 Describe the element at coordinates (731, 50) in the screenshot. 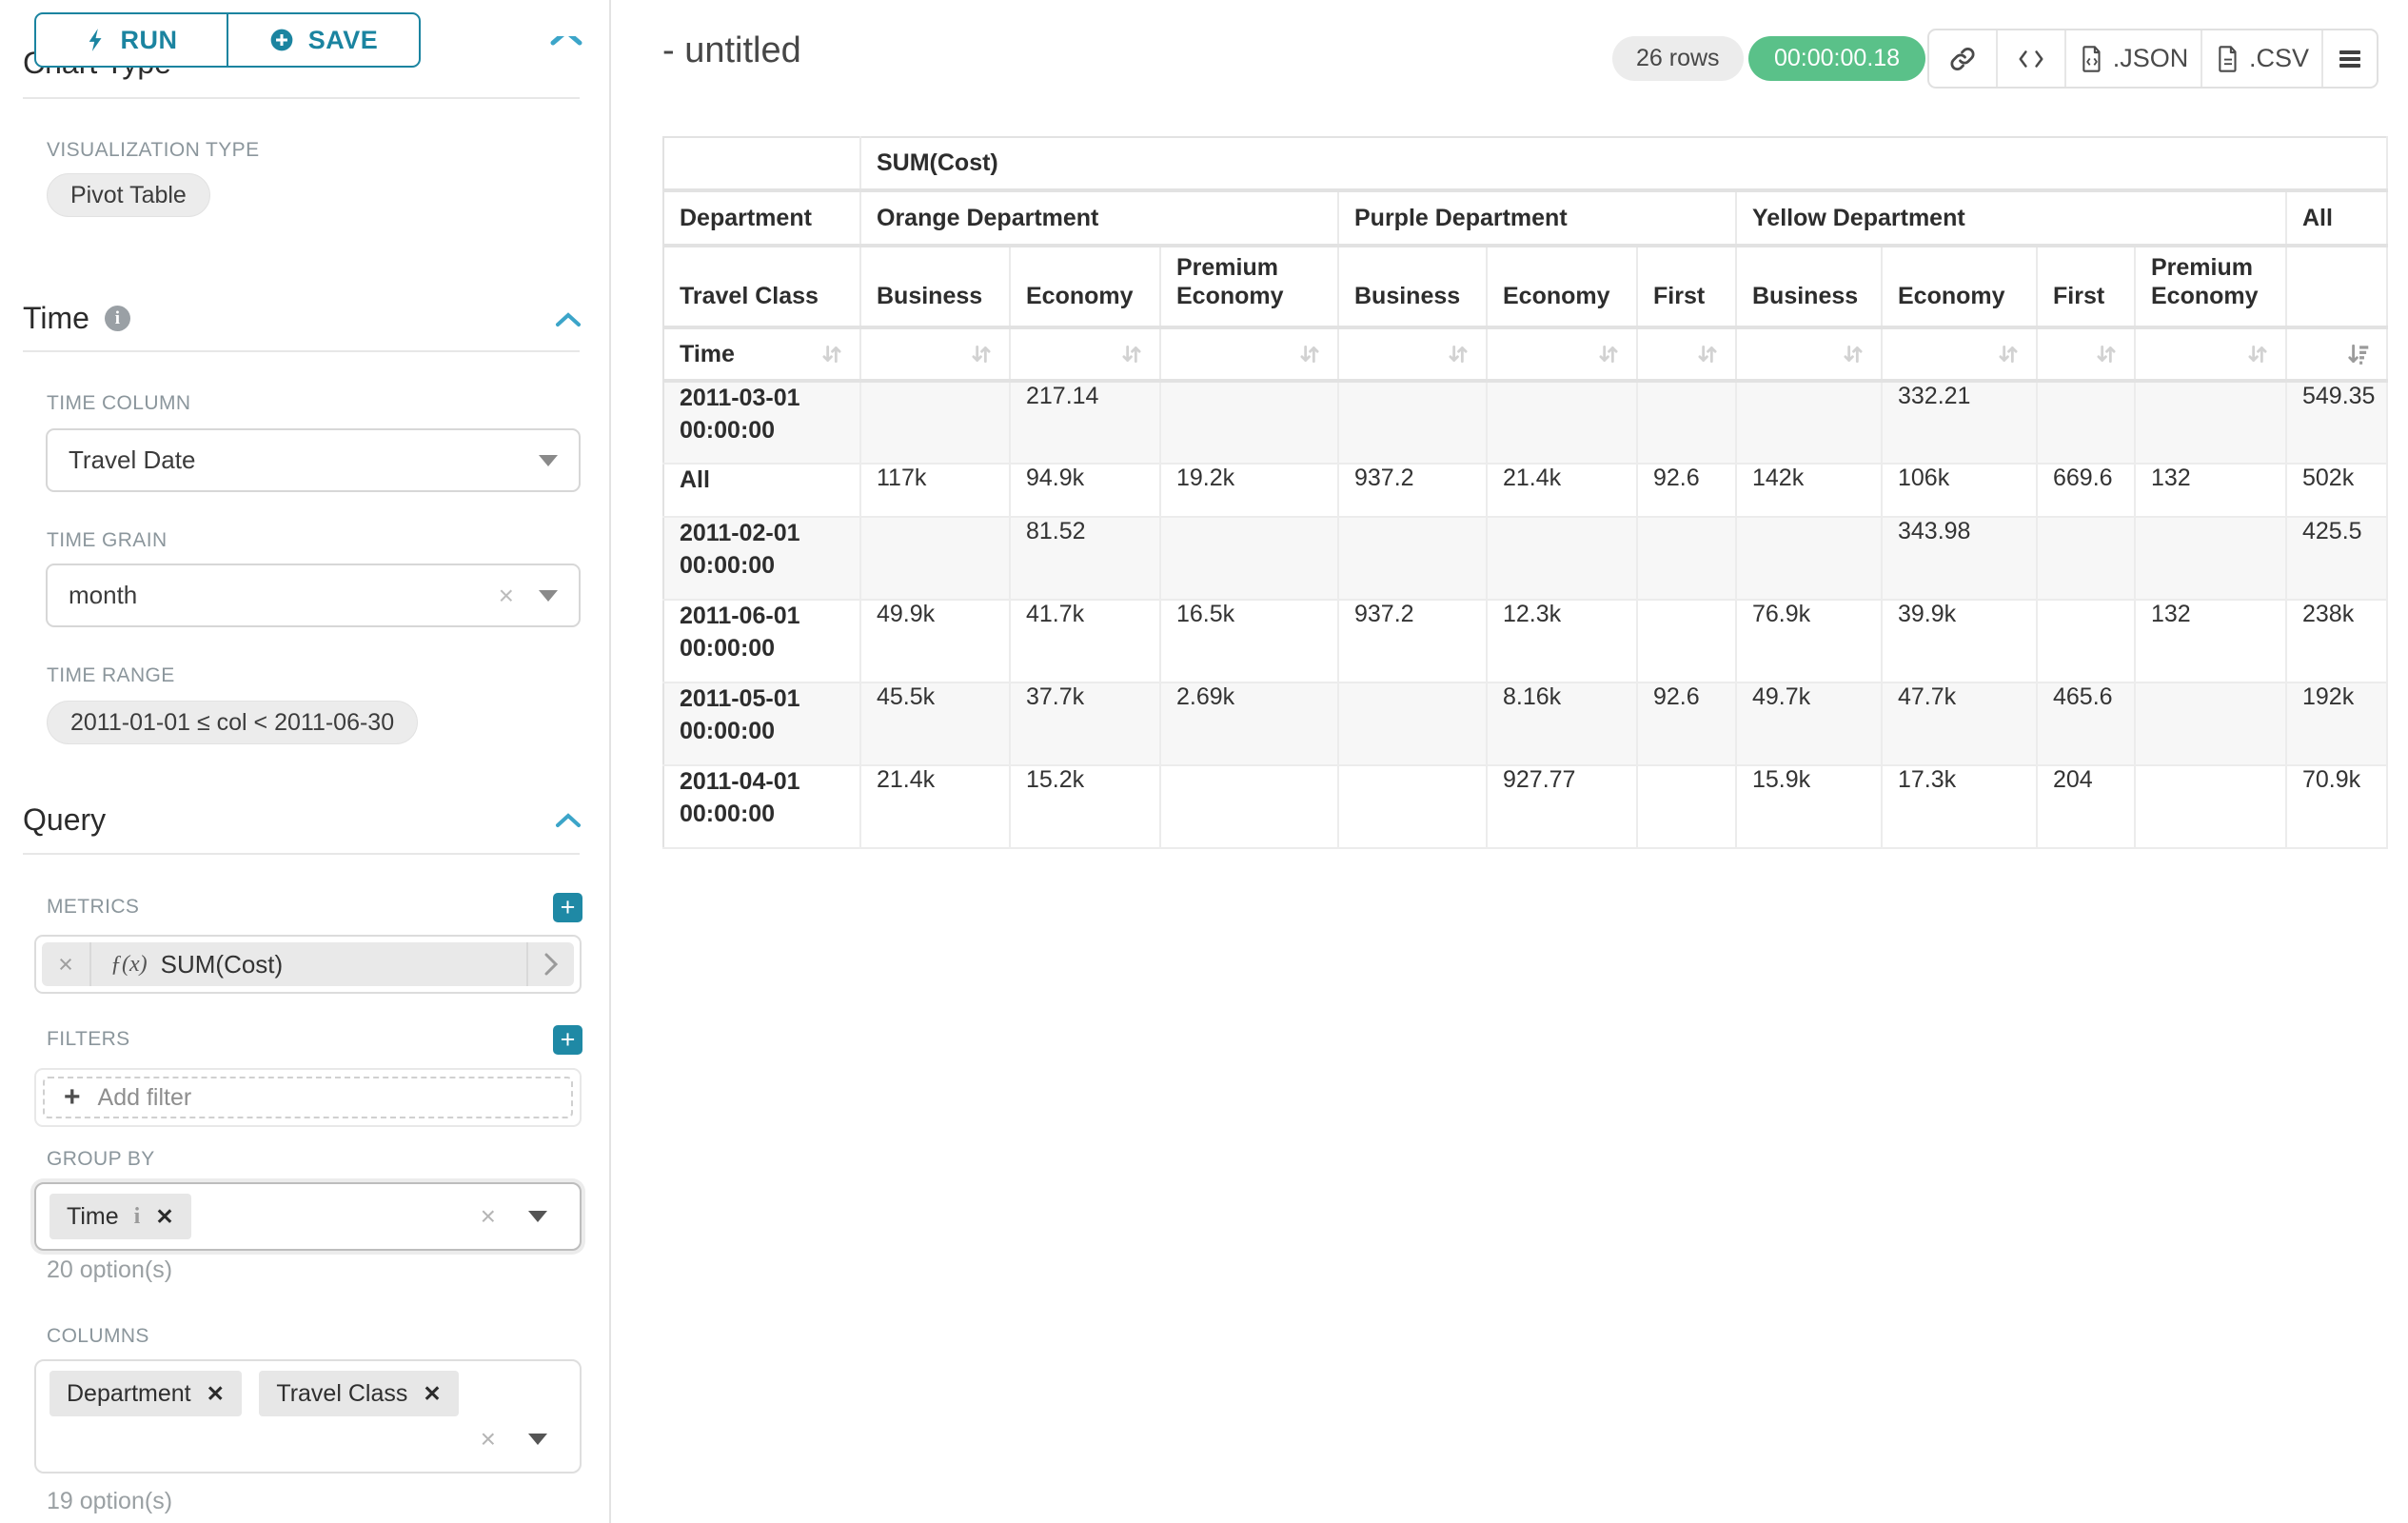

I see `chart-title: - untitled` at that location.